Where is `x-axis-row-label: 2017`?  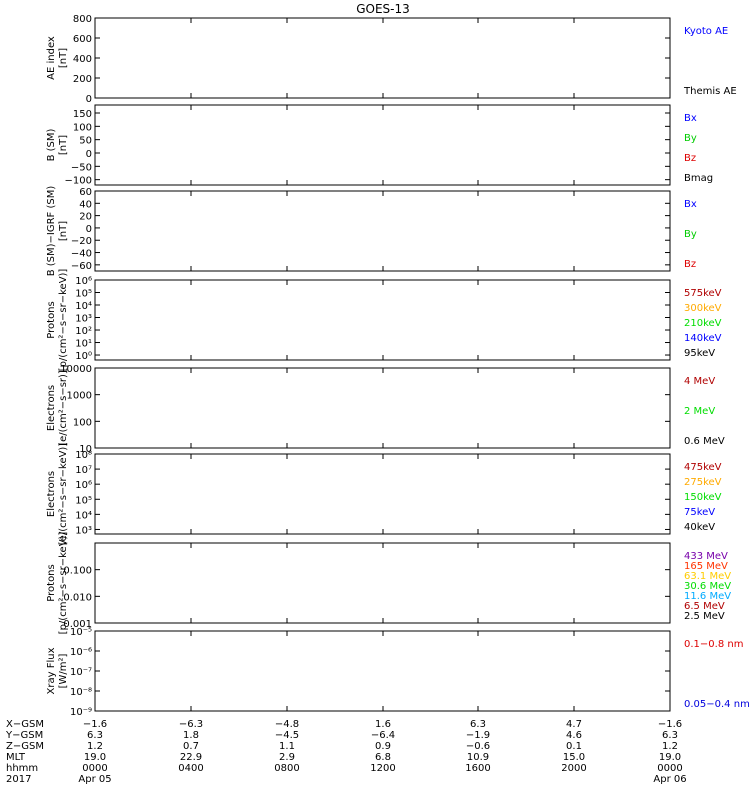 x-axis-row-label: 2017 is located at coordinates (18, 779).